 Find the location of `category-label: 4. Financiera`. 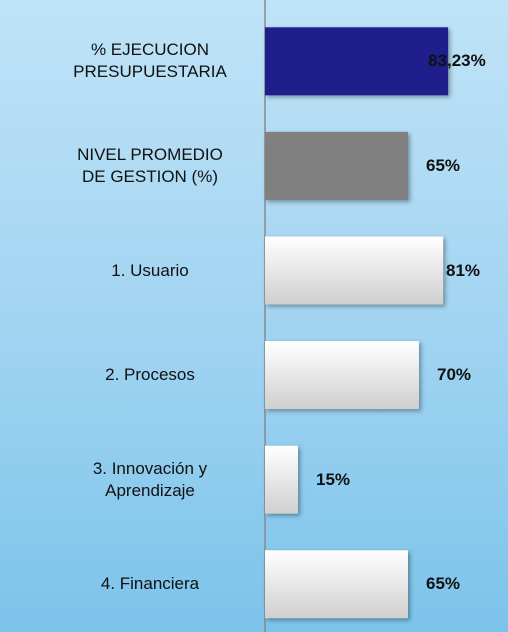

category-label: 4. Financiera is located at coordinates (150, 584).